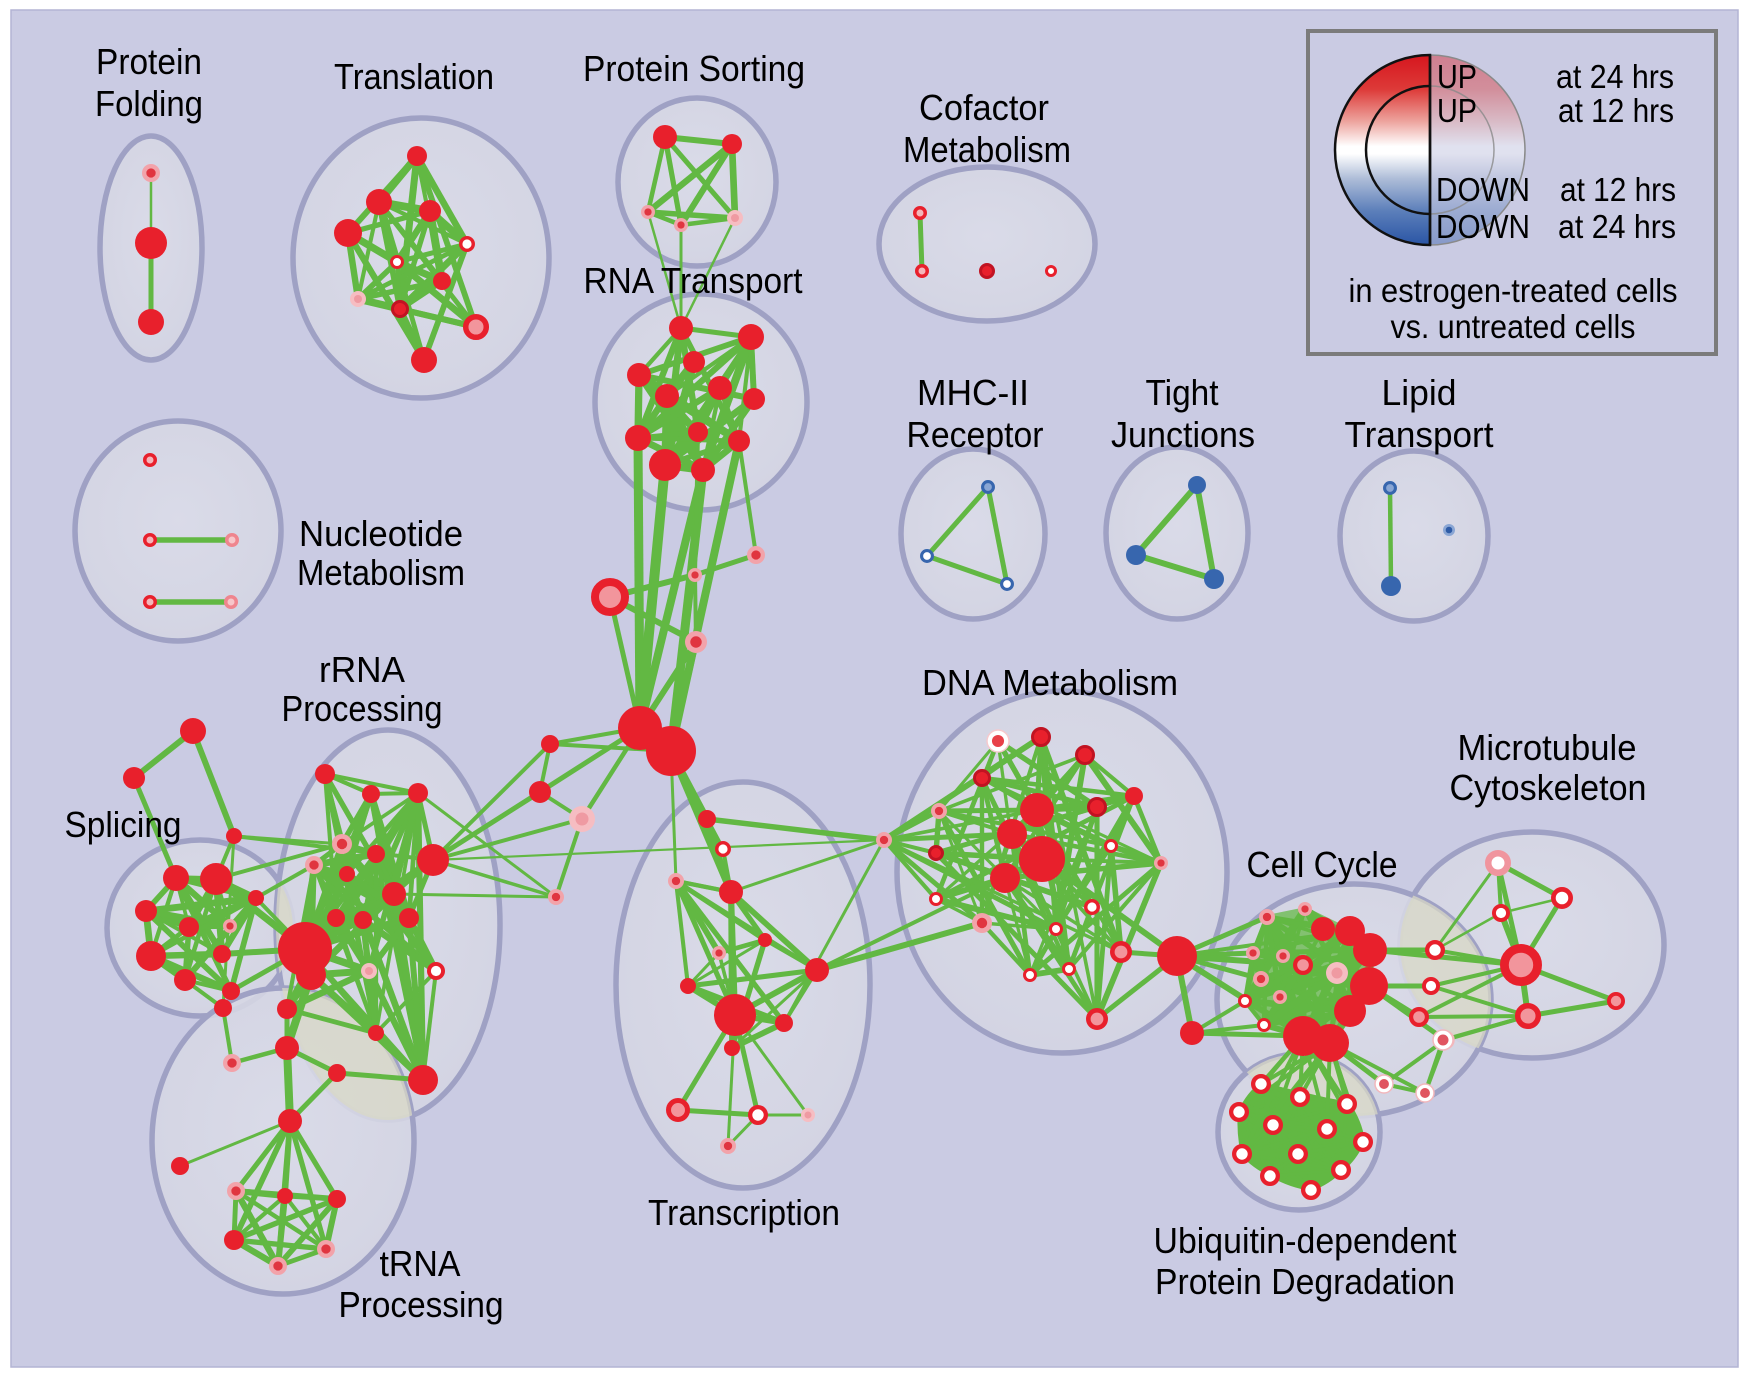 The image size is (1750, 1376). What do you see at coordinates (421, 1263) in the screenshot?
I see `svg-text: tRNA` at bounding box center [421, 1263].